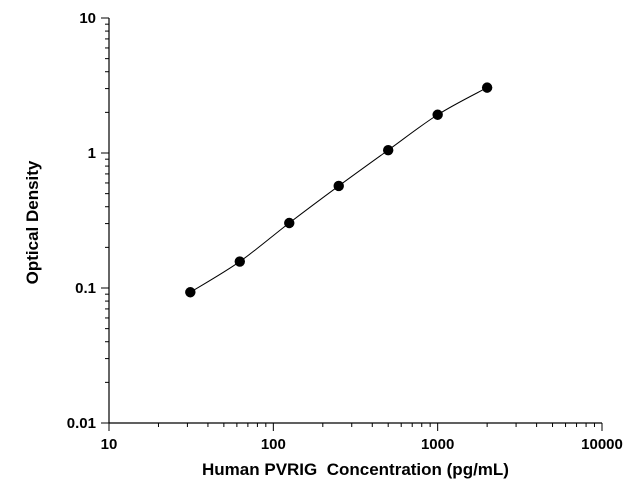 This screenshot has height=500, width=643. What do you see at coordinates (32, 222) in the screenshot?
I see `y-axis-title: Optical Density` at bounding box center [32, 222].